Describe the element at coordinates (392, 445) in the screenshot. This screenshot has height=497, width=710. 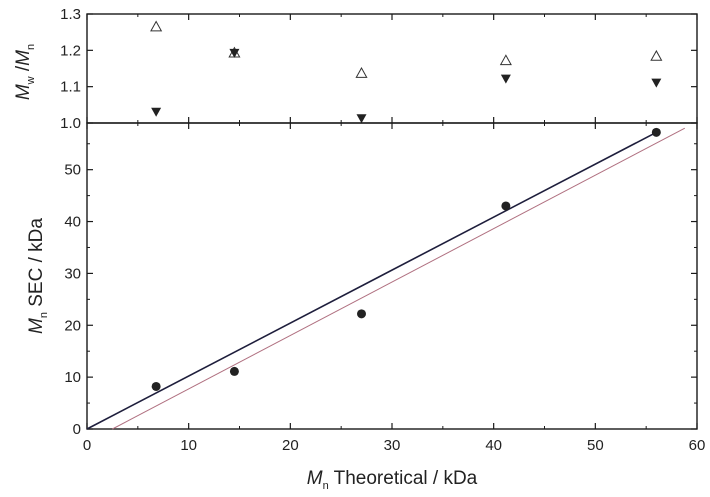
I see `x-tick-label: 30` at that location.